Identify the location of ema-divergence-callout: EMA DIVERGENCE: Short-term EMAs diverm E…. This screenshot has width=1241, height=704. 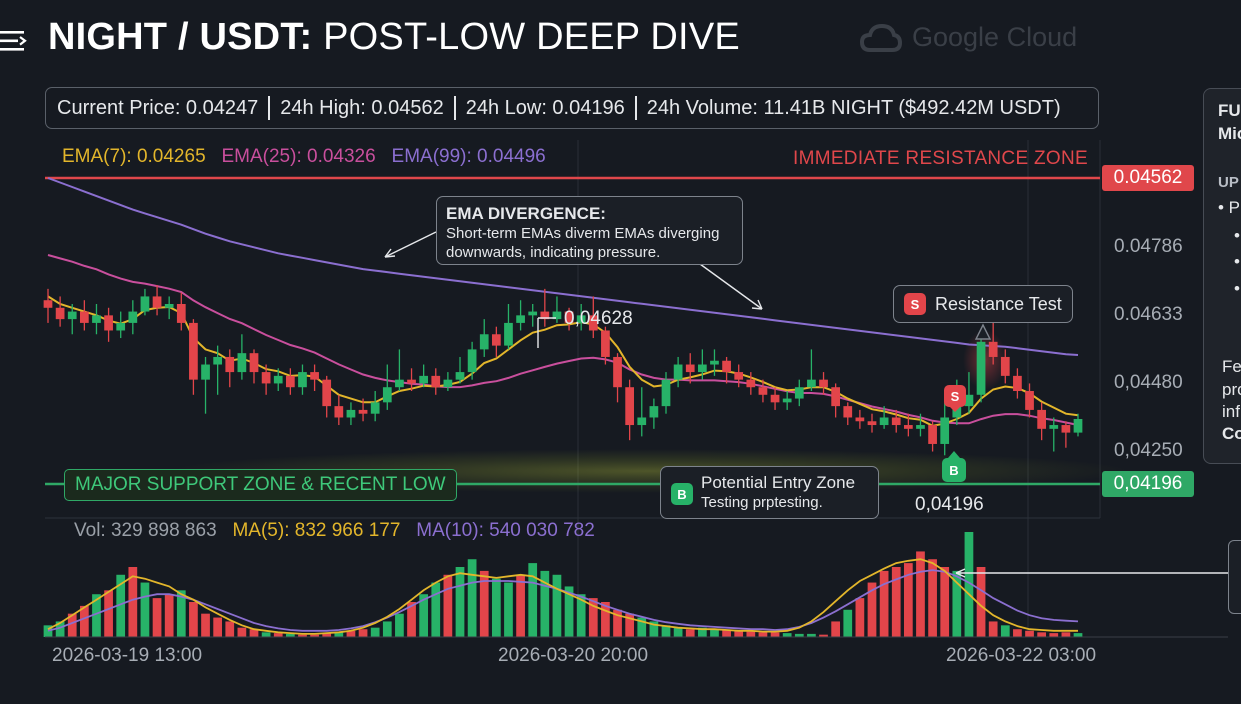
(589, 230).